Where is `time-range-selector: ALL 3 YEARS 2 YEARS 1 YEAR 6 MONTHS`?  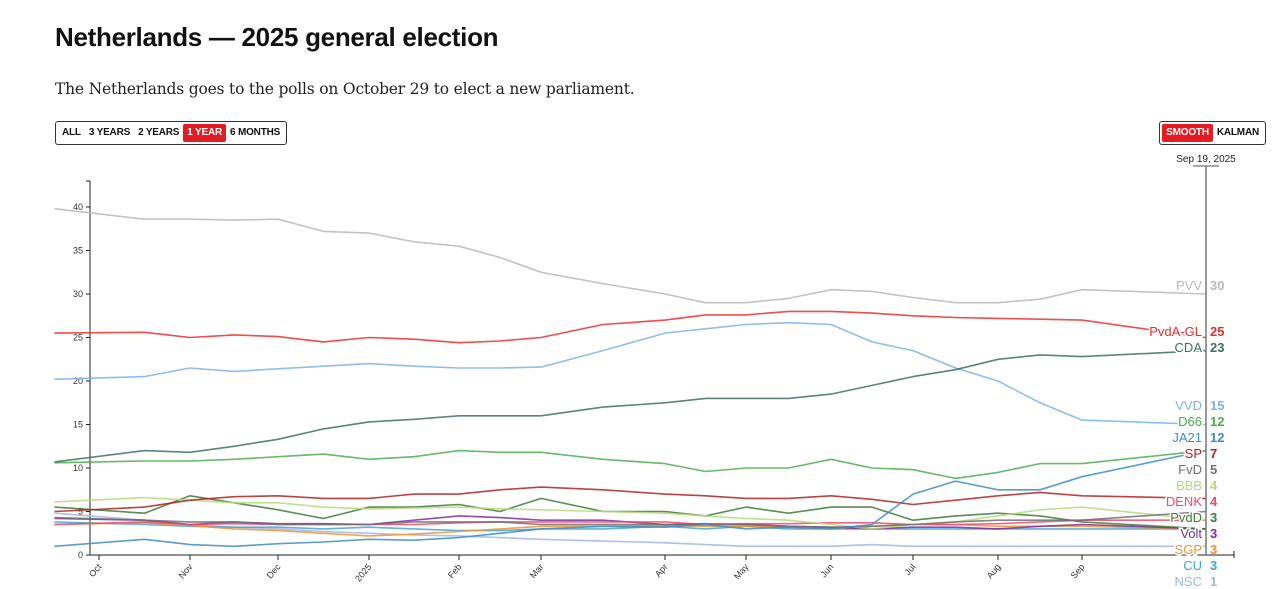
time-range-selector: ALL 3 YEARS 2 YEARS 1 YEAR 6 MONTHS is located at coordinates (171, 133).